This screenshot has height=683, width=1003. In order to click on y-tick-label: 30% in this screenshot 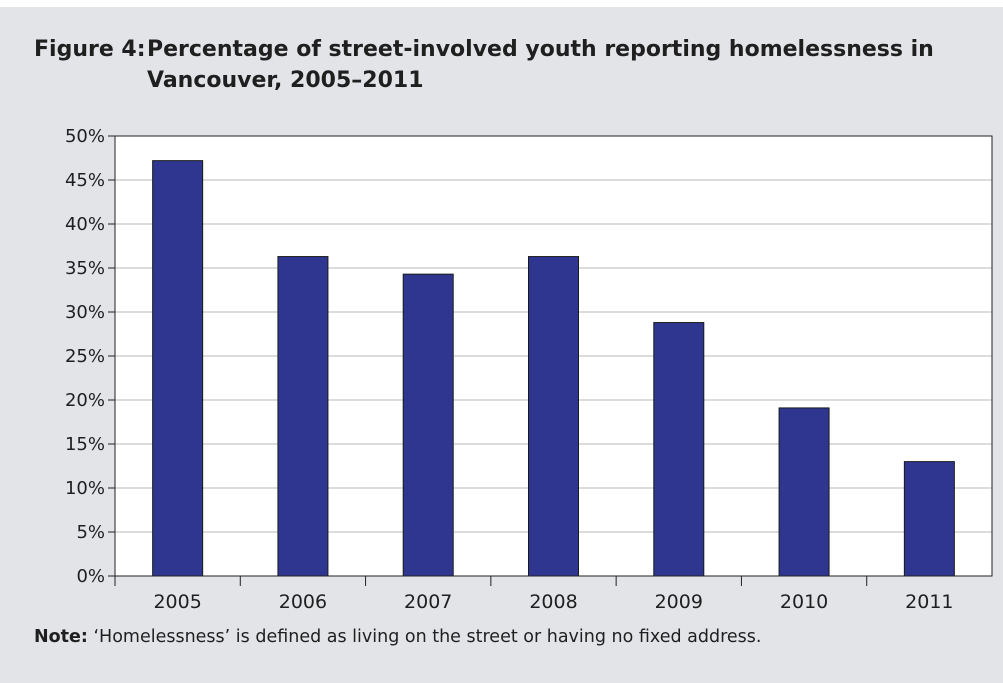, I will do `click(85, 312)`.